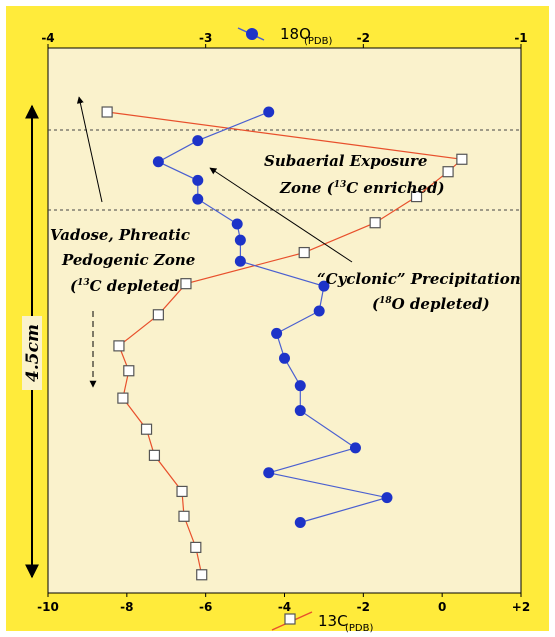 The width and height of the screenshot is (555, 637). What do you see at coordinates (318, 41) in the screenshot?
I see `top-axis-title-sub: (PDB)` at bounding box center [318, 41].